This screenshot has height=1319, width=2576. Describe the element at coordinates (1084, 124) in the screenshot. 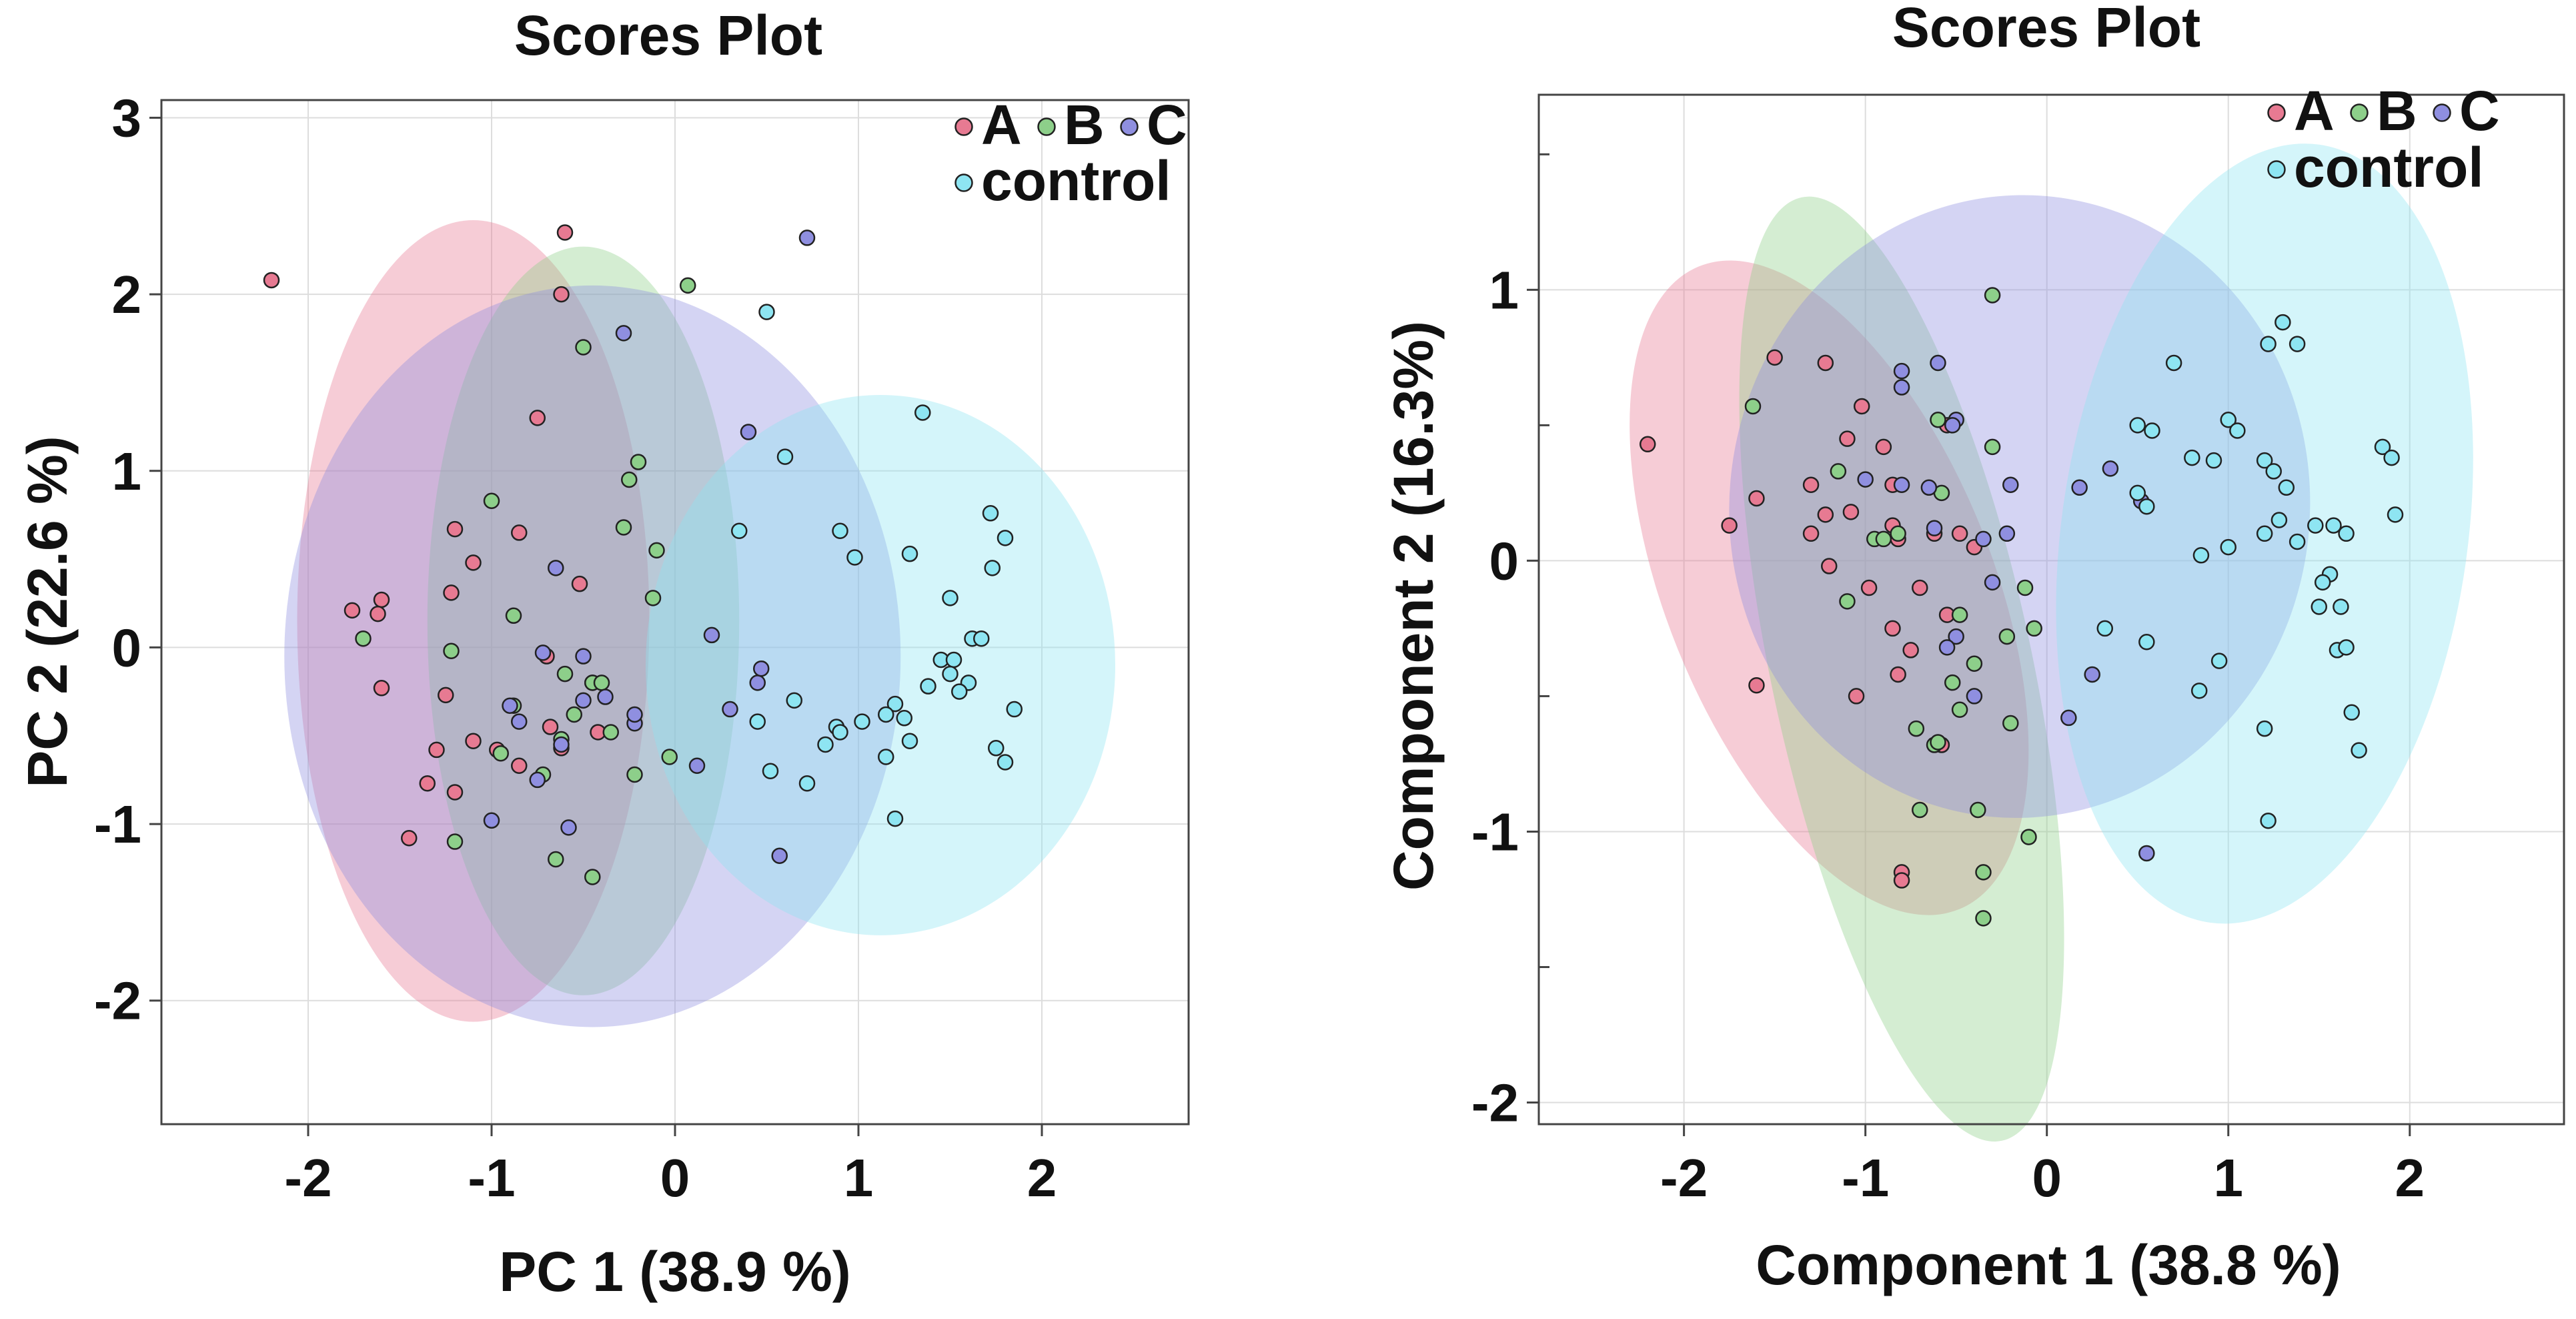

I see `left-legend-label-b: B` at that location.